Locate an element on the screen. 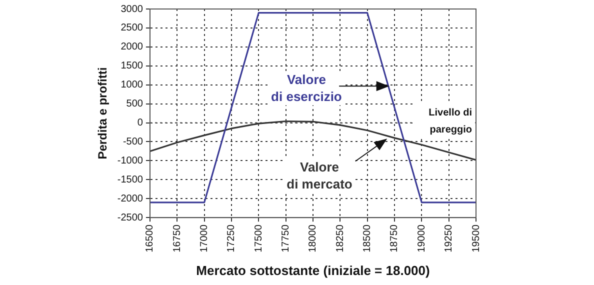 The width and height of the screenshot is (594, 285). x-tick-label: 18750 is located at coordinates (394, 238).